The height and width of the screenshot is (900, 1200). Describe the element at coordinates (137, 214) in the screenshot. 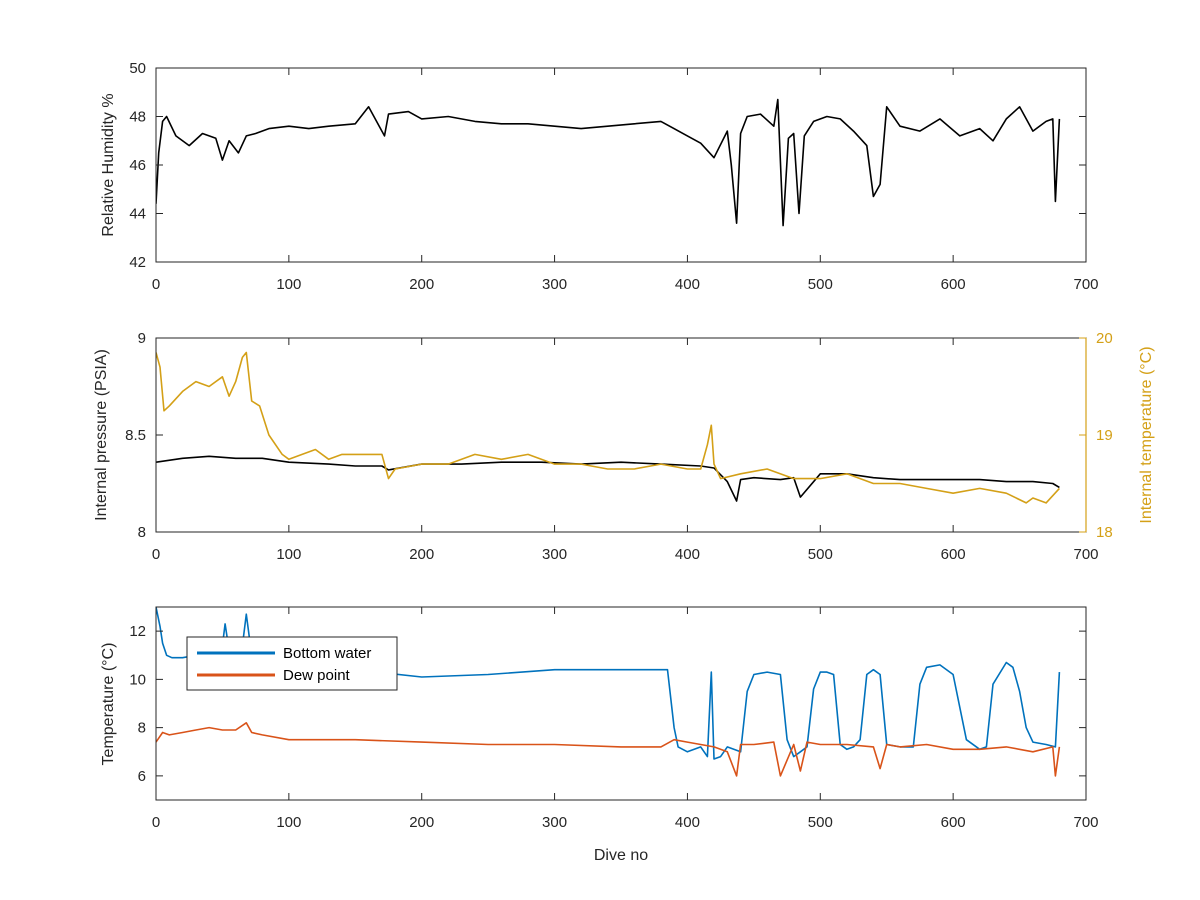

I see `y-tick-label: 44` at that location.